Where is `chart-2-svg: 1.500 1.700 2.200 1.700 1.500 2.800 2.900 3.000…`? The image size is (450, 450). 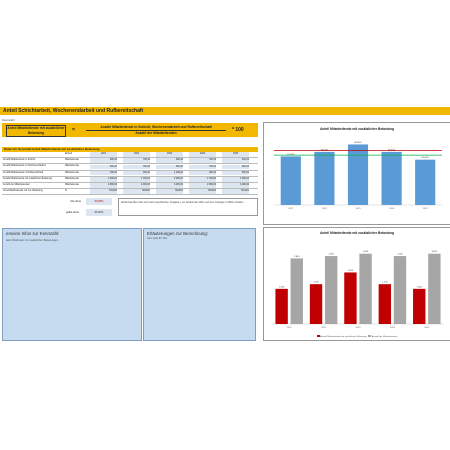
chart-2-svg: 1.500 1.700 2.200 1.700 1.500 2.800 2.900 3.000… is located at coordinates (358, 290).